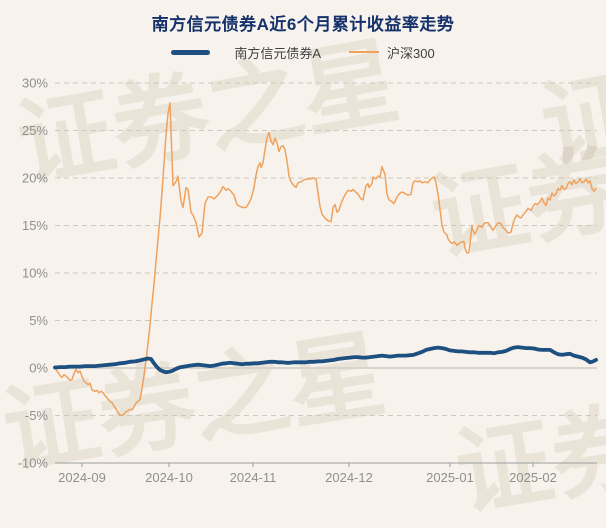  What do you see at coordinates (35, 83) in the screenshot?
I see `y-axis-tick-label: 30%` at bounding box center [35, 83].